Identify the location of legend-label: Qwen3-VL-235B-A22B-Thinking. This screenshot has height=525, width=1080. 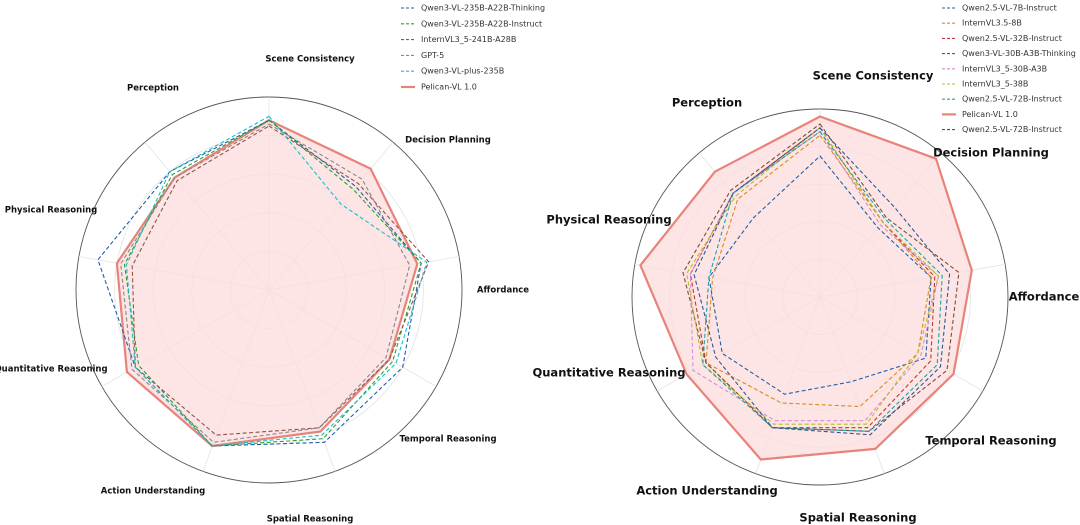
(483, 8).